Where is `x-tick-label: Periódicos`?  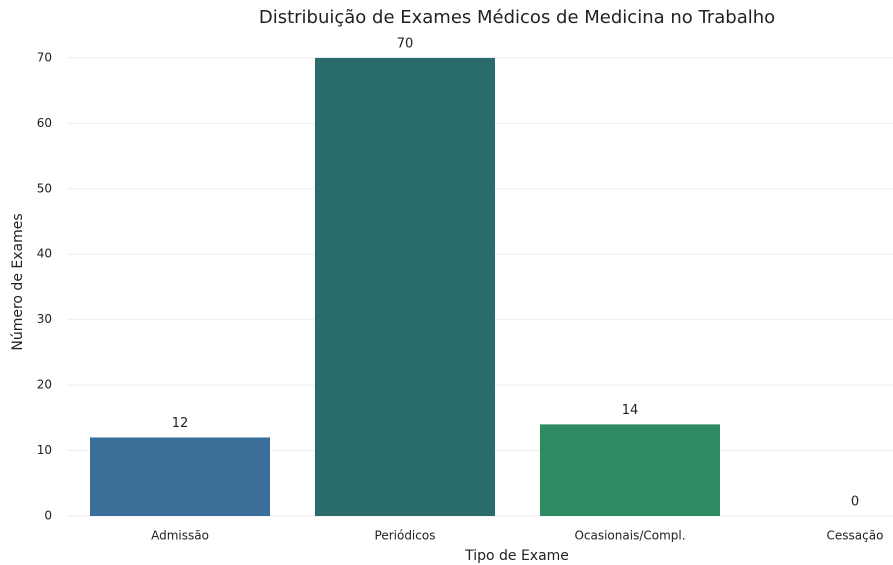
x-tick-label: Periódicos is located at coordinates (405, 536).